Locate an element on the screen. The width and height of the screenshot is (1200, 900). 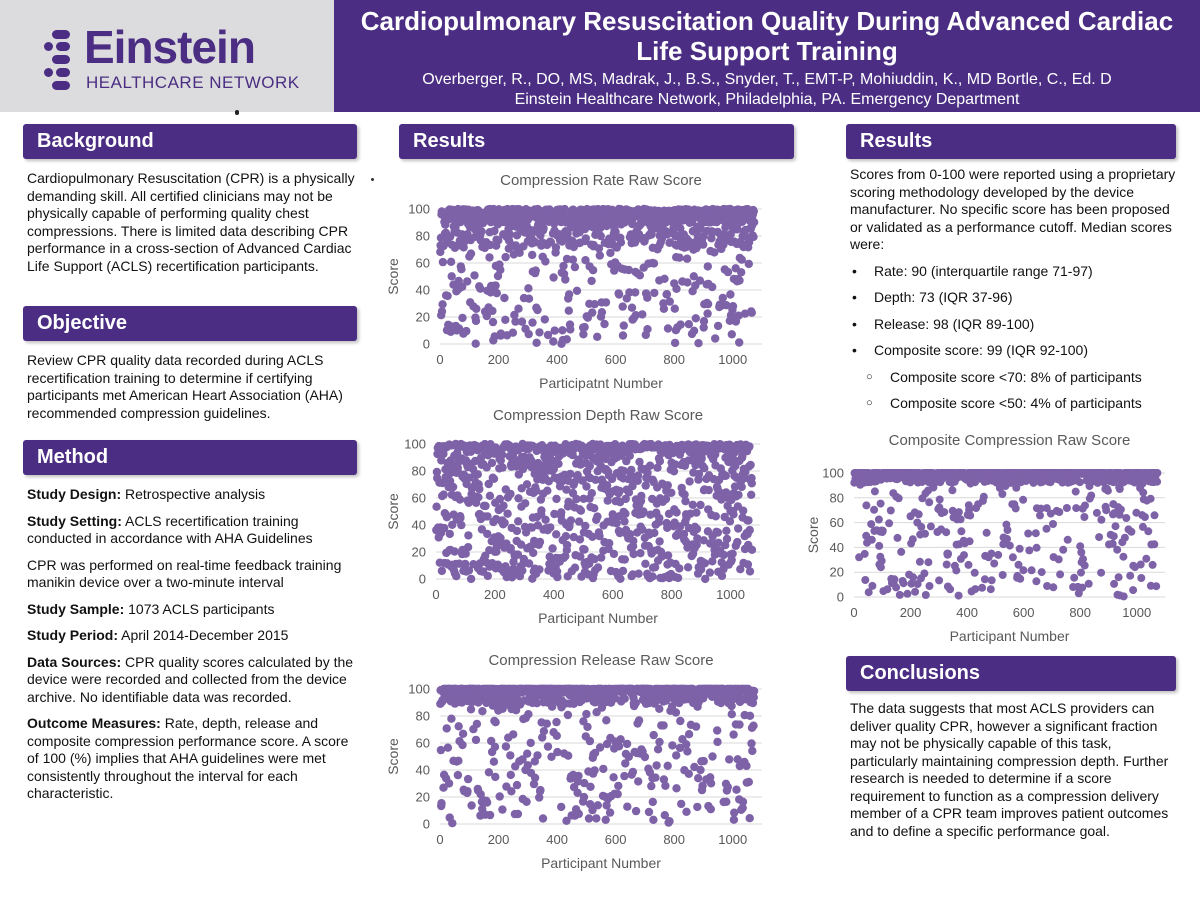
poster-title-line2: Life Support Training is located at coordinates (767, 51).